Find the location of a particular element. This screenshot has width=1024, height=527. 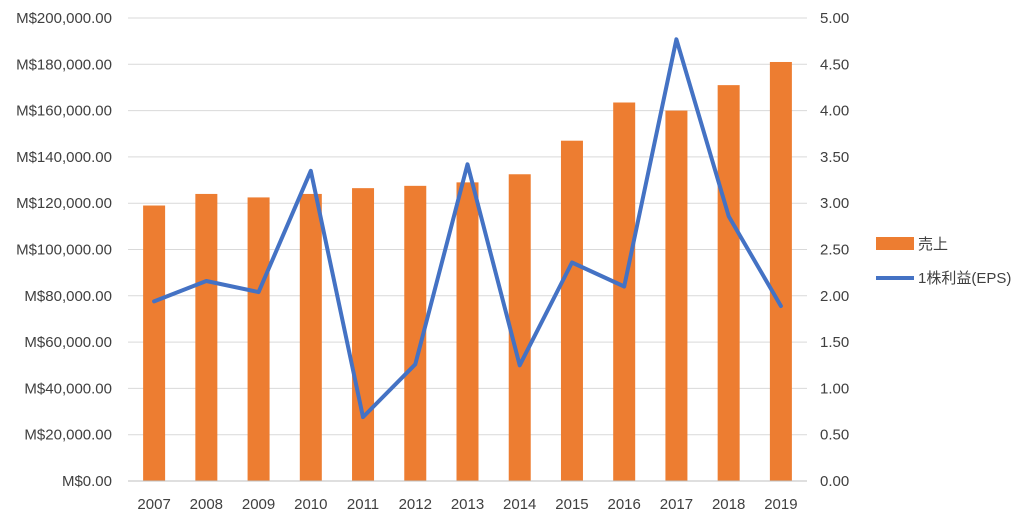

x-tick-label: 2019 is located at coordinates (780, 504).